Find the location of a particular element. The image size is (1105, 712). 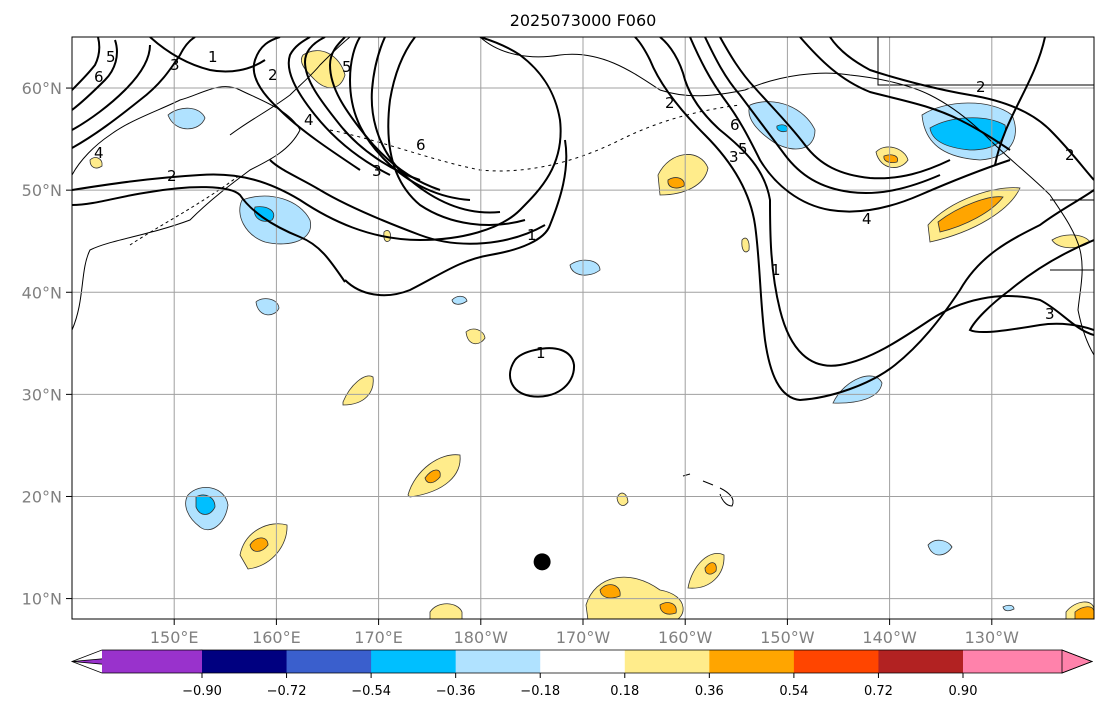

lat-tick-label: 50°N is located at coordinates (42, 190).